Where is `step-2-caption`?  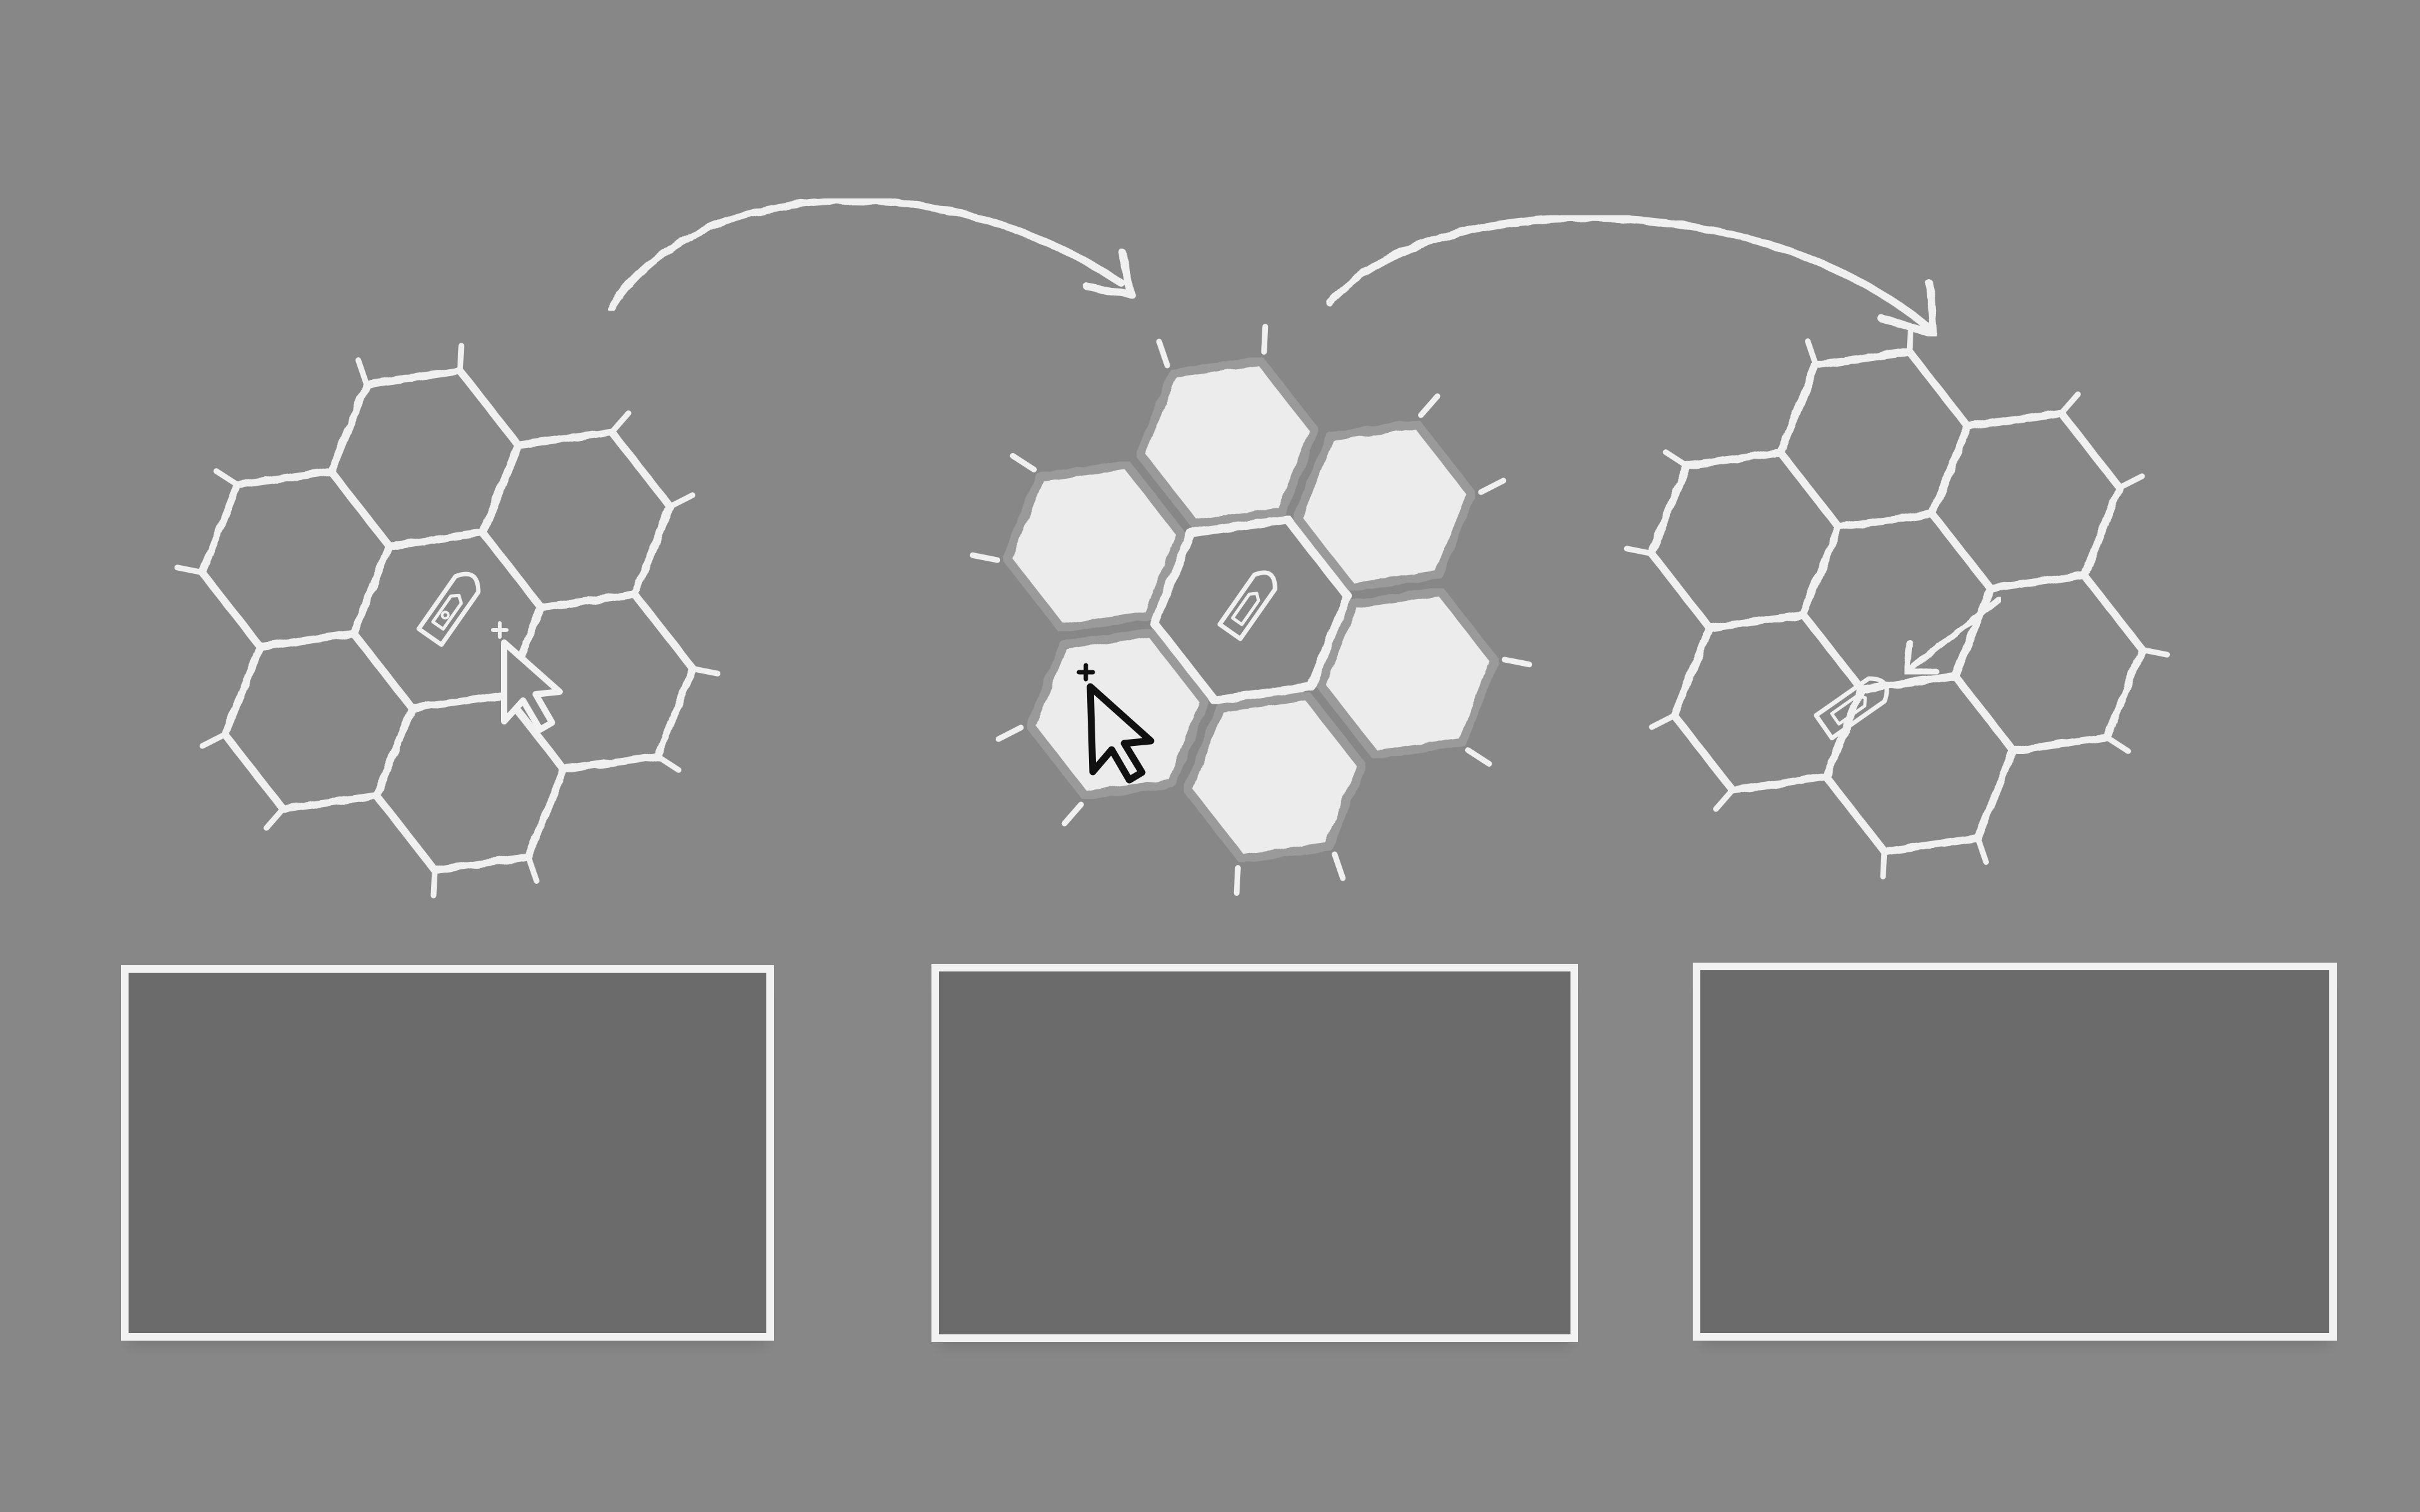
step-2-caption is located at coordinates (1255, 1152).